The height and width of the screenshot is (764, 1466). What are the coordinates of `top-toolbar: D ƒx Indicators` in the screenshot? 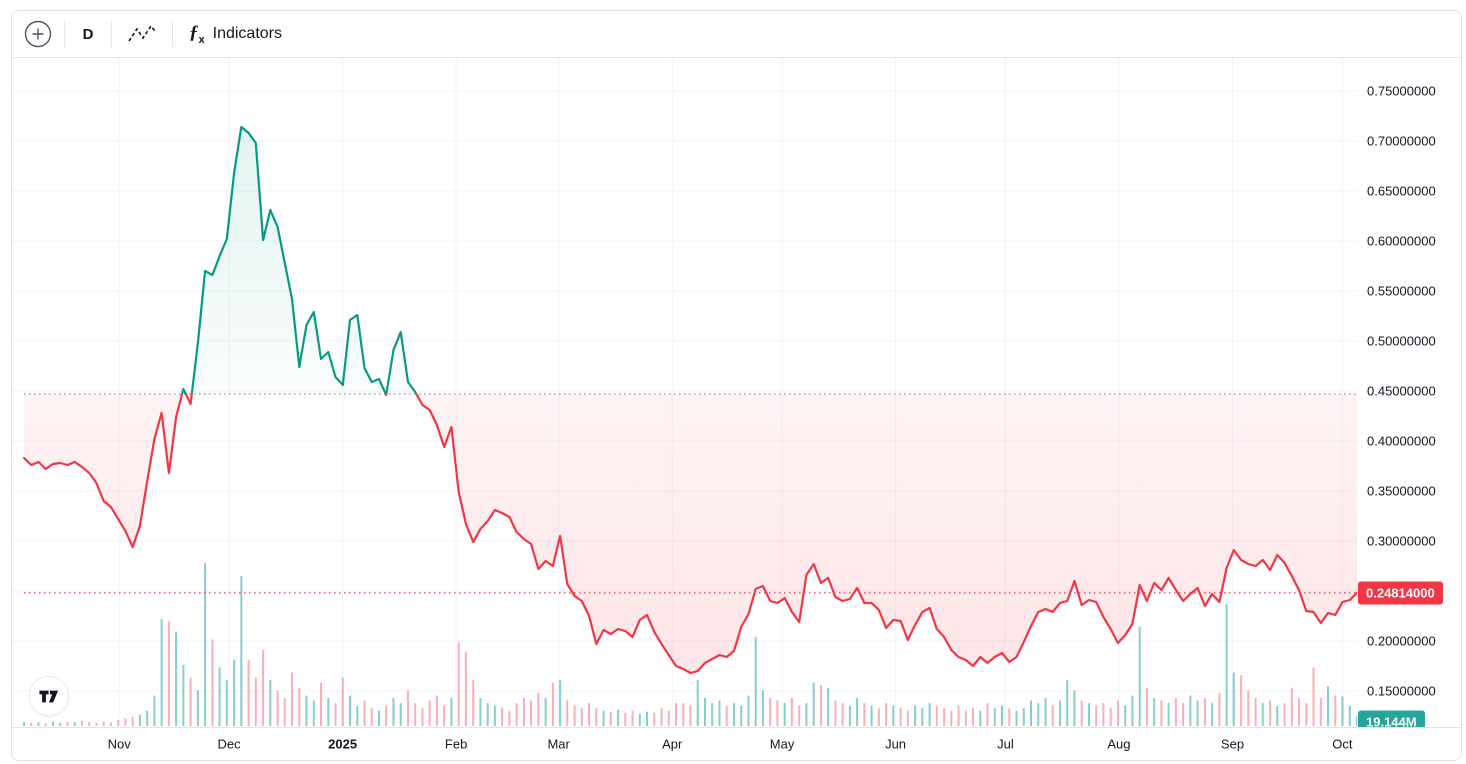 It's located at (736, 34).